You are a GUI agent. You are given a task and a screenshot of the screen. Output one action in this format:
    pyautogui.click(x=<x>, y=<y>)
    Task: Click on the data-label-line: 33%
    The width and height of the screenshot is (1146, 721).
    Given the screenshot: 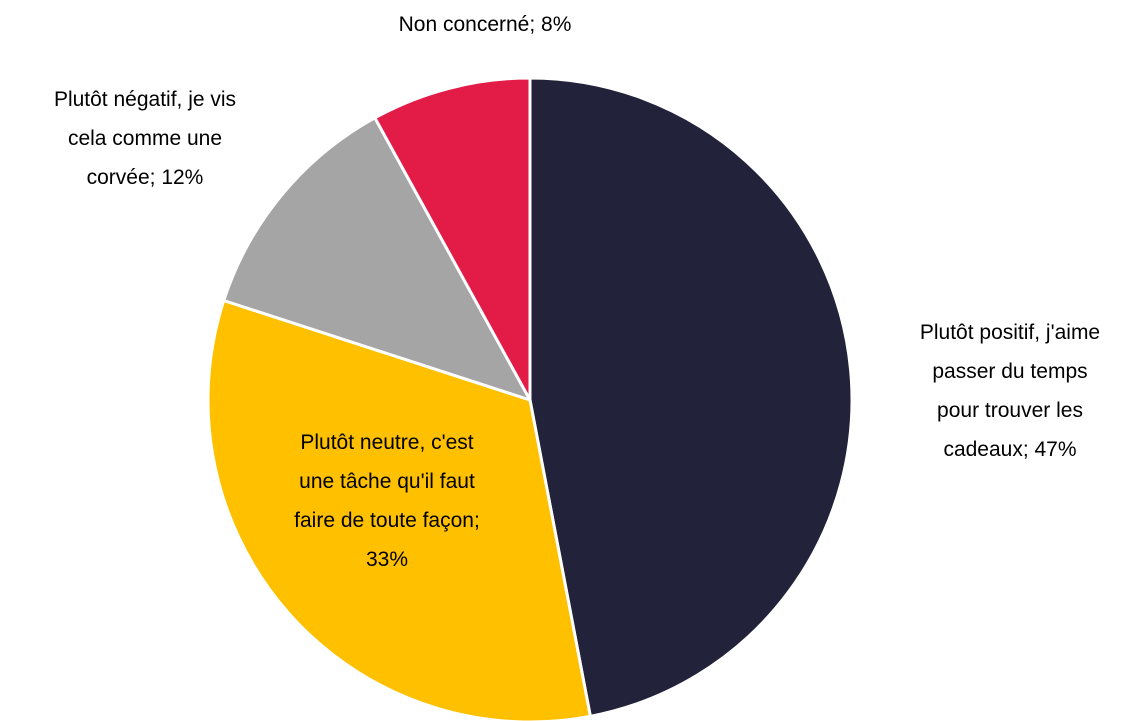 What is the action you would take?
    pyautogui.click(x=387, y=559)
    